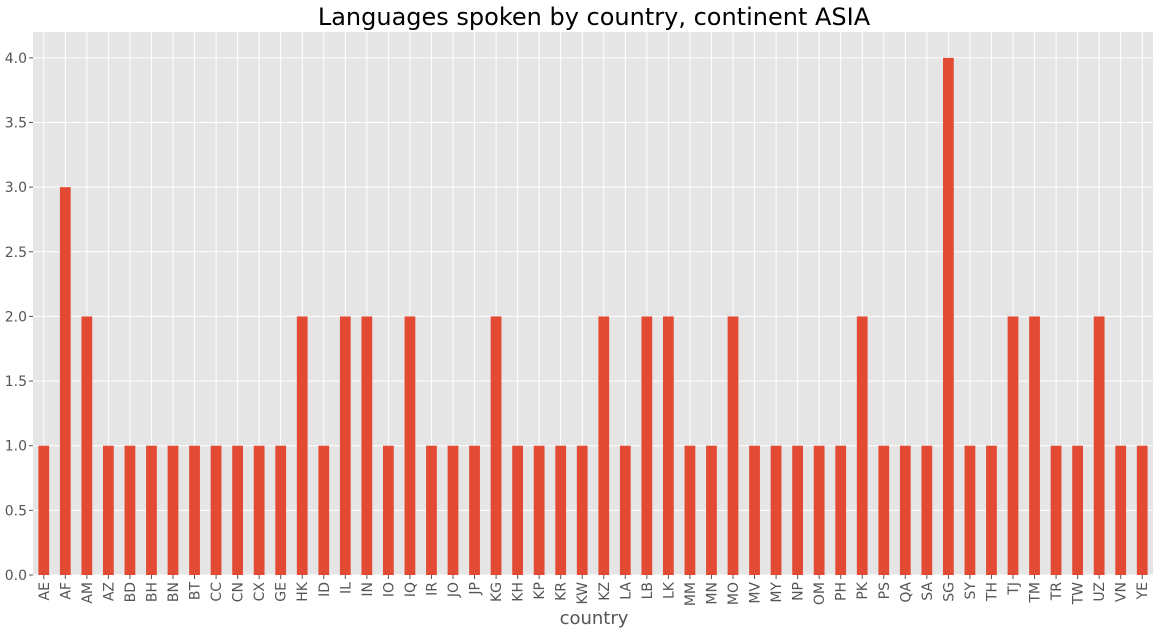  What do you see at coordinates (949, 592) in the screenshot?
I see `x-tick-label: SG` at bounding box center [949, 592].